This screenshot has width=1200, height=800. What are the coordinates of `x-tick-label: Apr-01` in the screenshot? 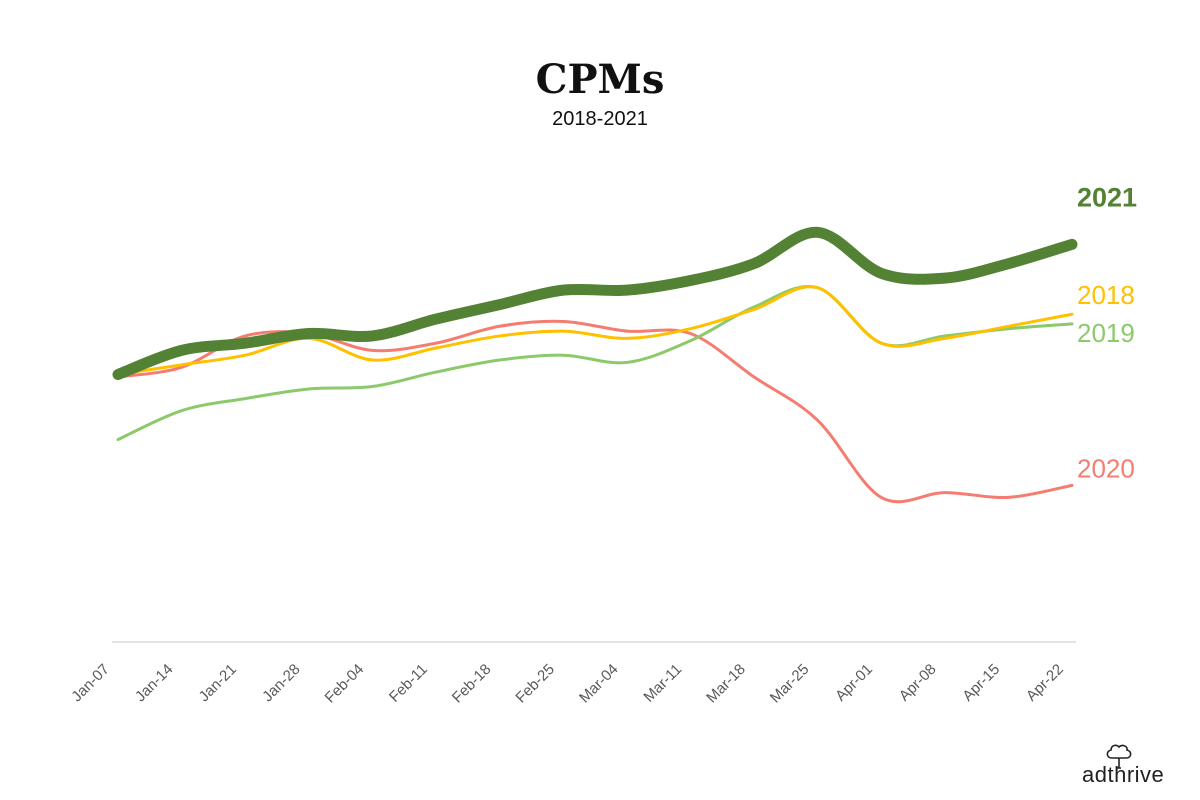 It's located at (854, 683).